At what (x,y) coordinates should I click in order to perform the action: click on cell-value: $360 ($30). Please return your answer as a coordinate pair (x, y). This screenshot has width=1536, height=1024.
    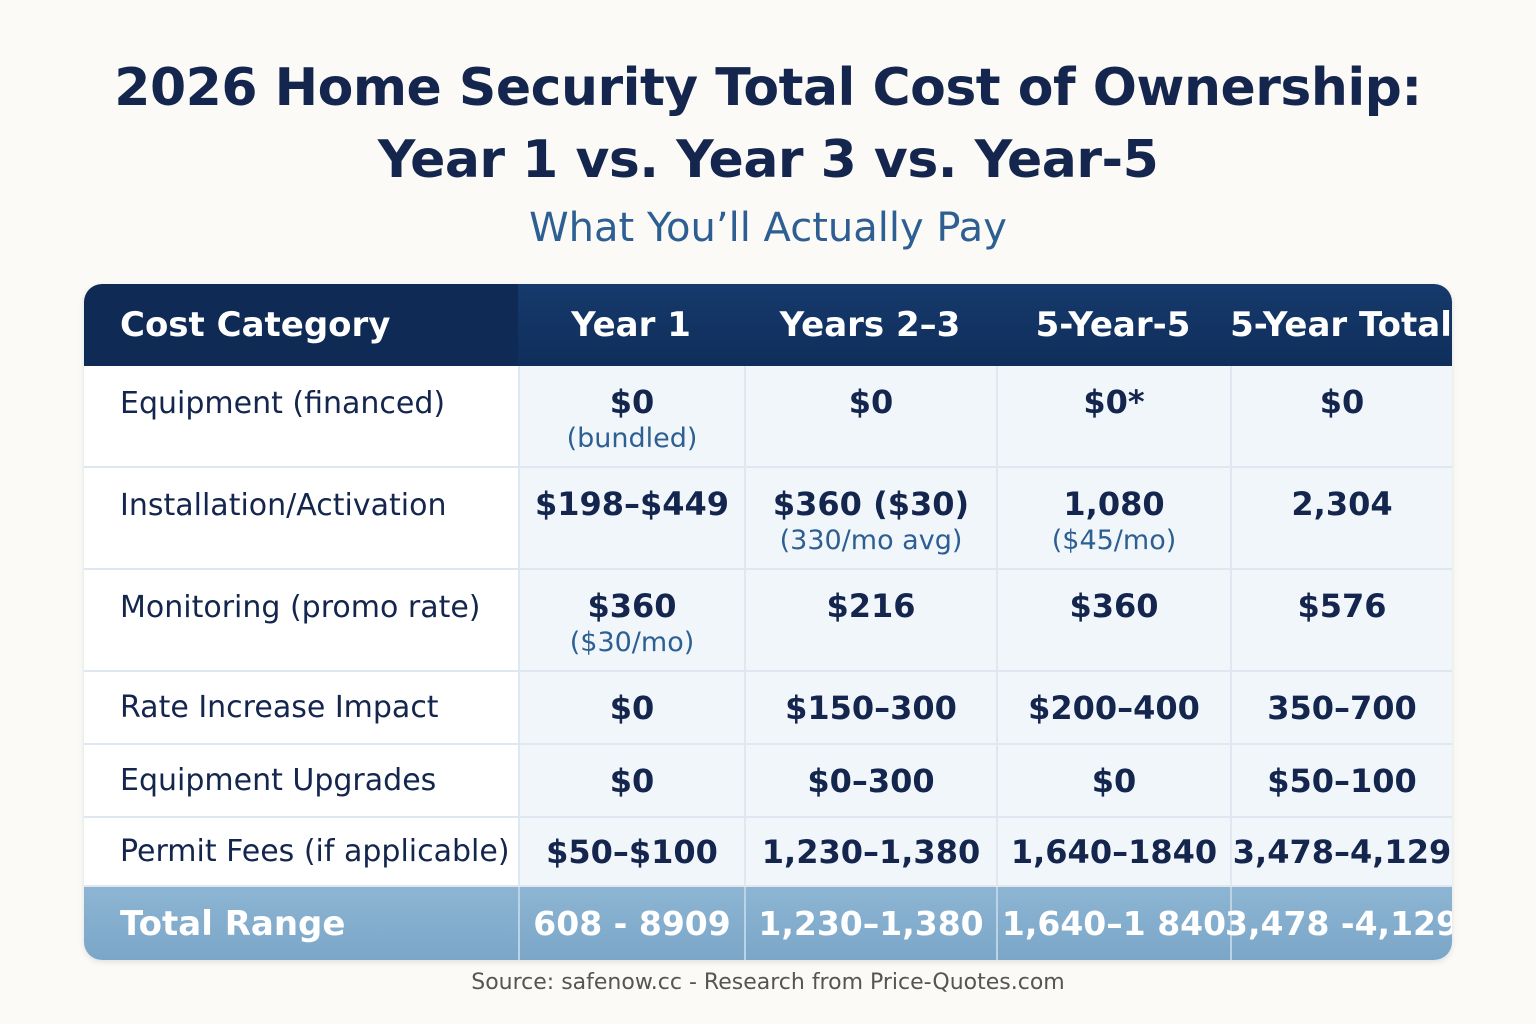
    Looking at the image, I should click on (871, 504).